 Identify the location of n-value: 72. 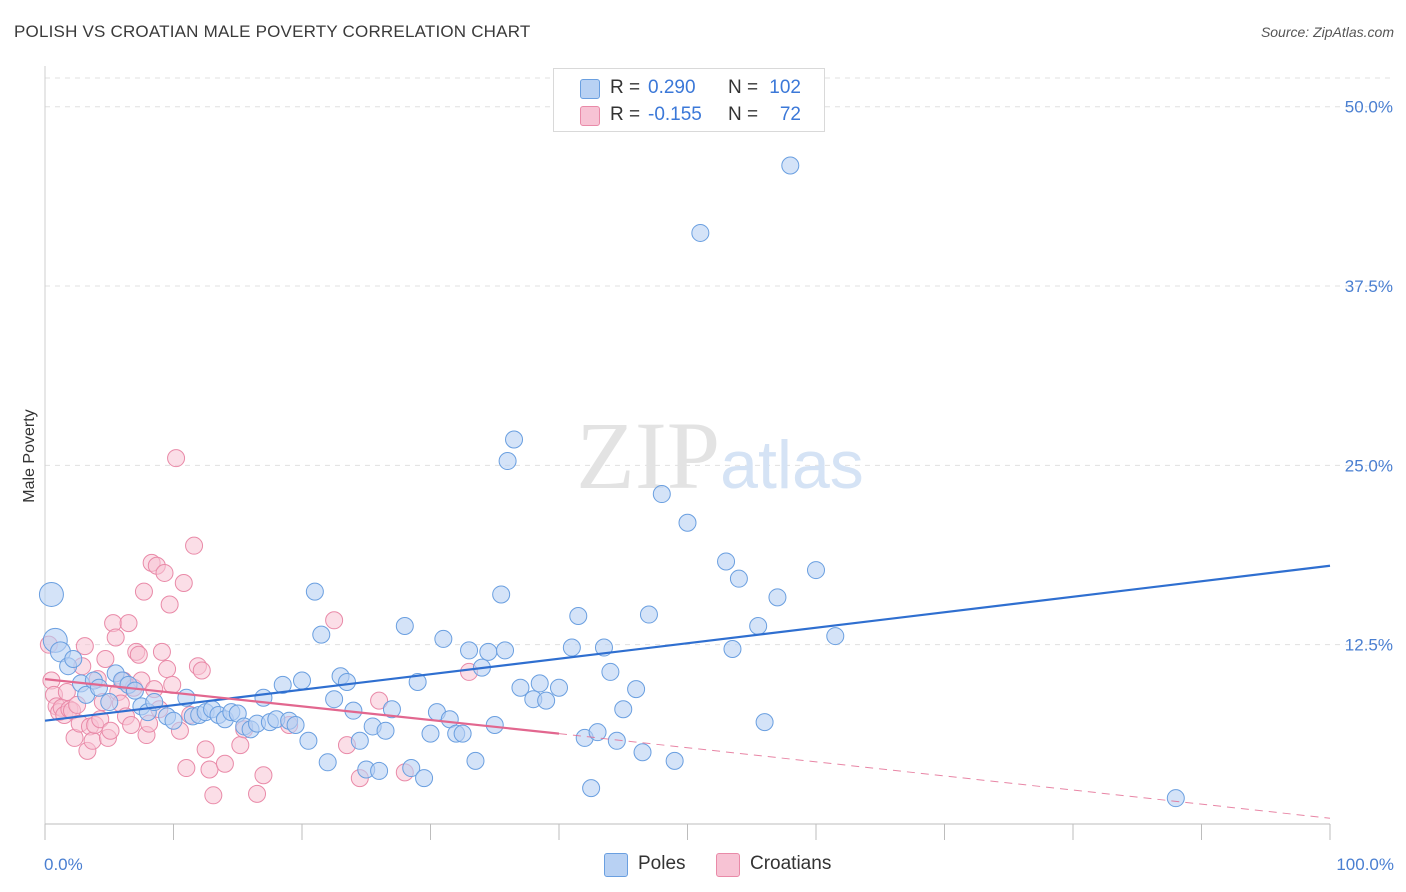
(790, 114).